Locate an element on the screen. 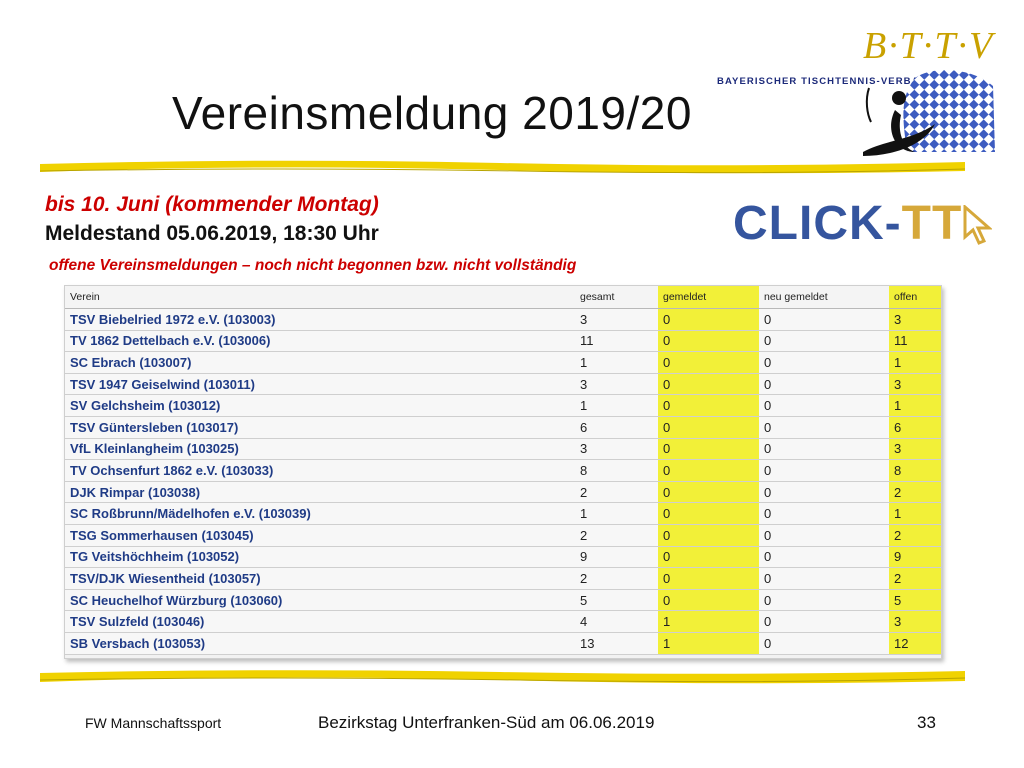 The width and height of the screenshot is (1024, 768). column-header-gesamt: gesamt is located at coordinates (616, 297).